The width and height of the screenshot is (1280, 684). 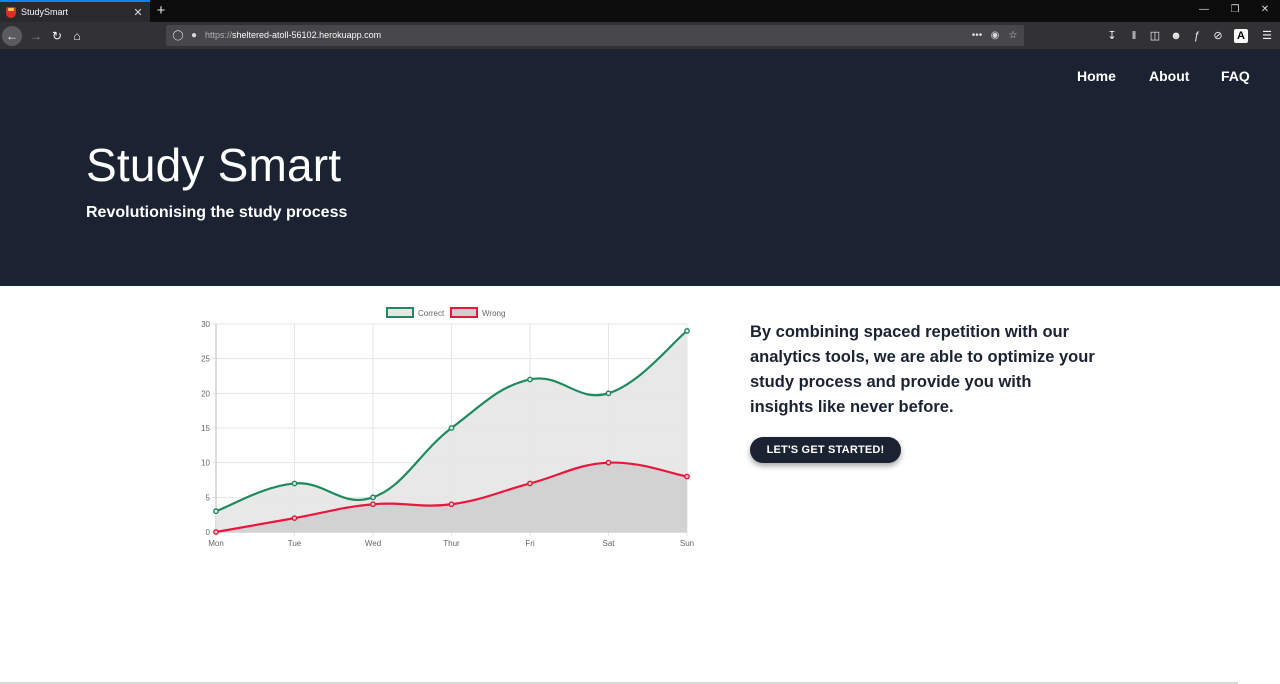 What do you see at coordinates (995, 35) in the screenshot?
I see `pocket-icon: ◉` at bounding box center [995, 35].